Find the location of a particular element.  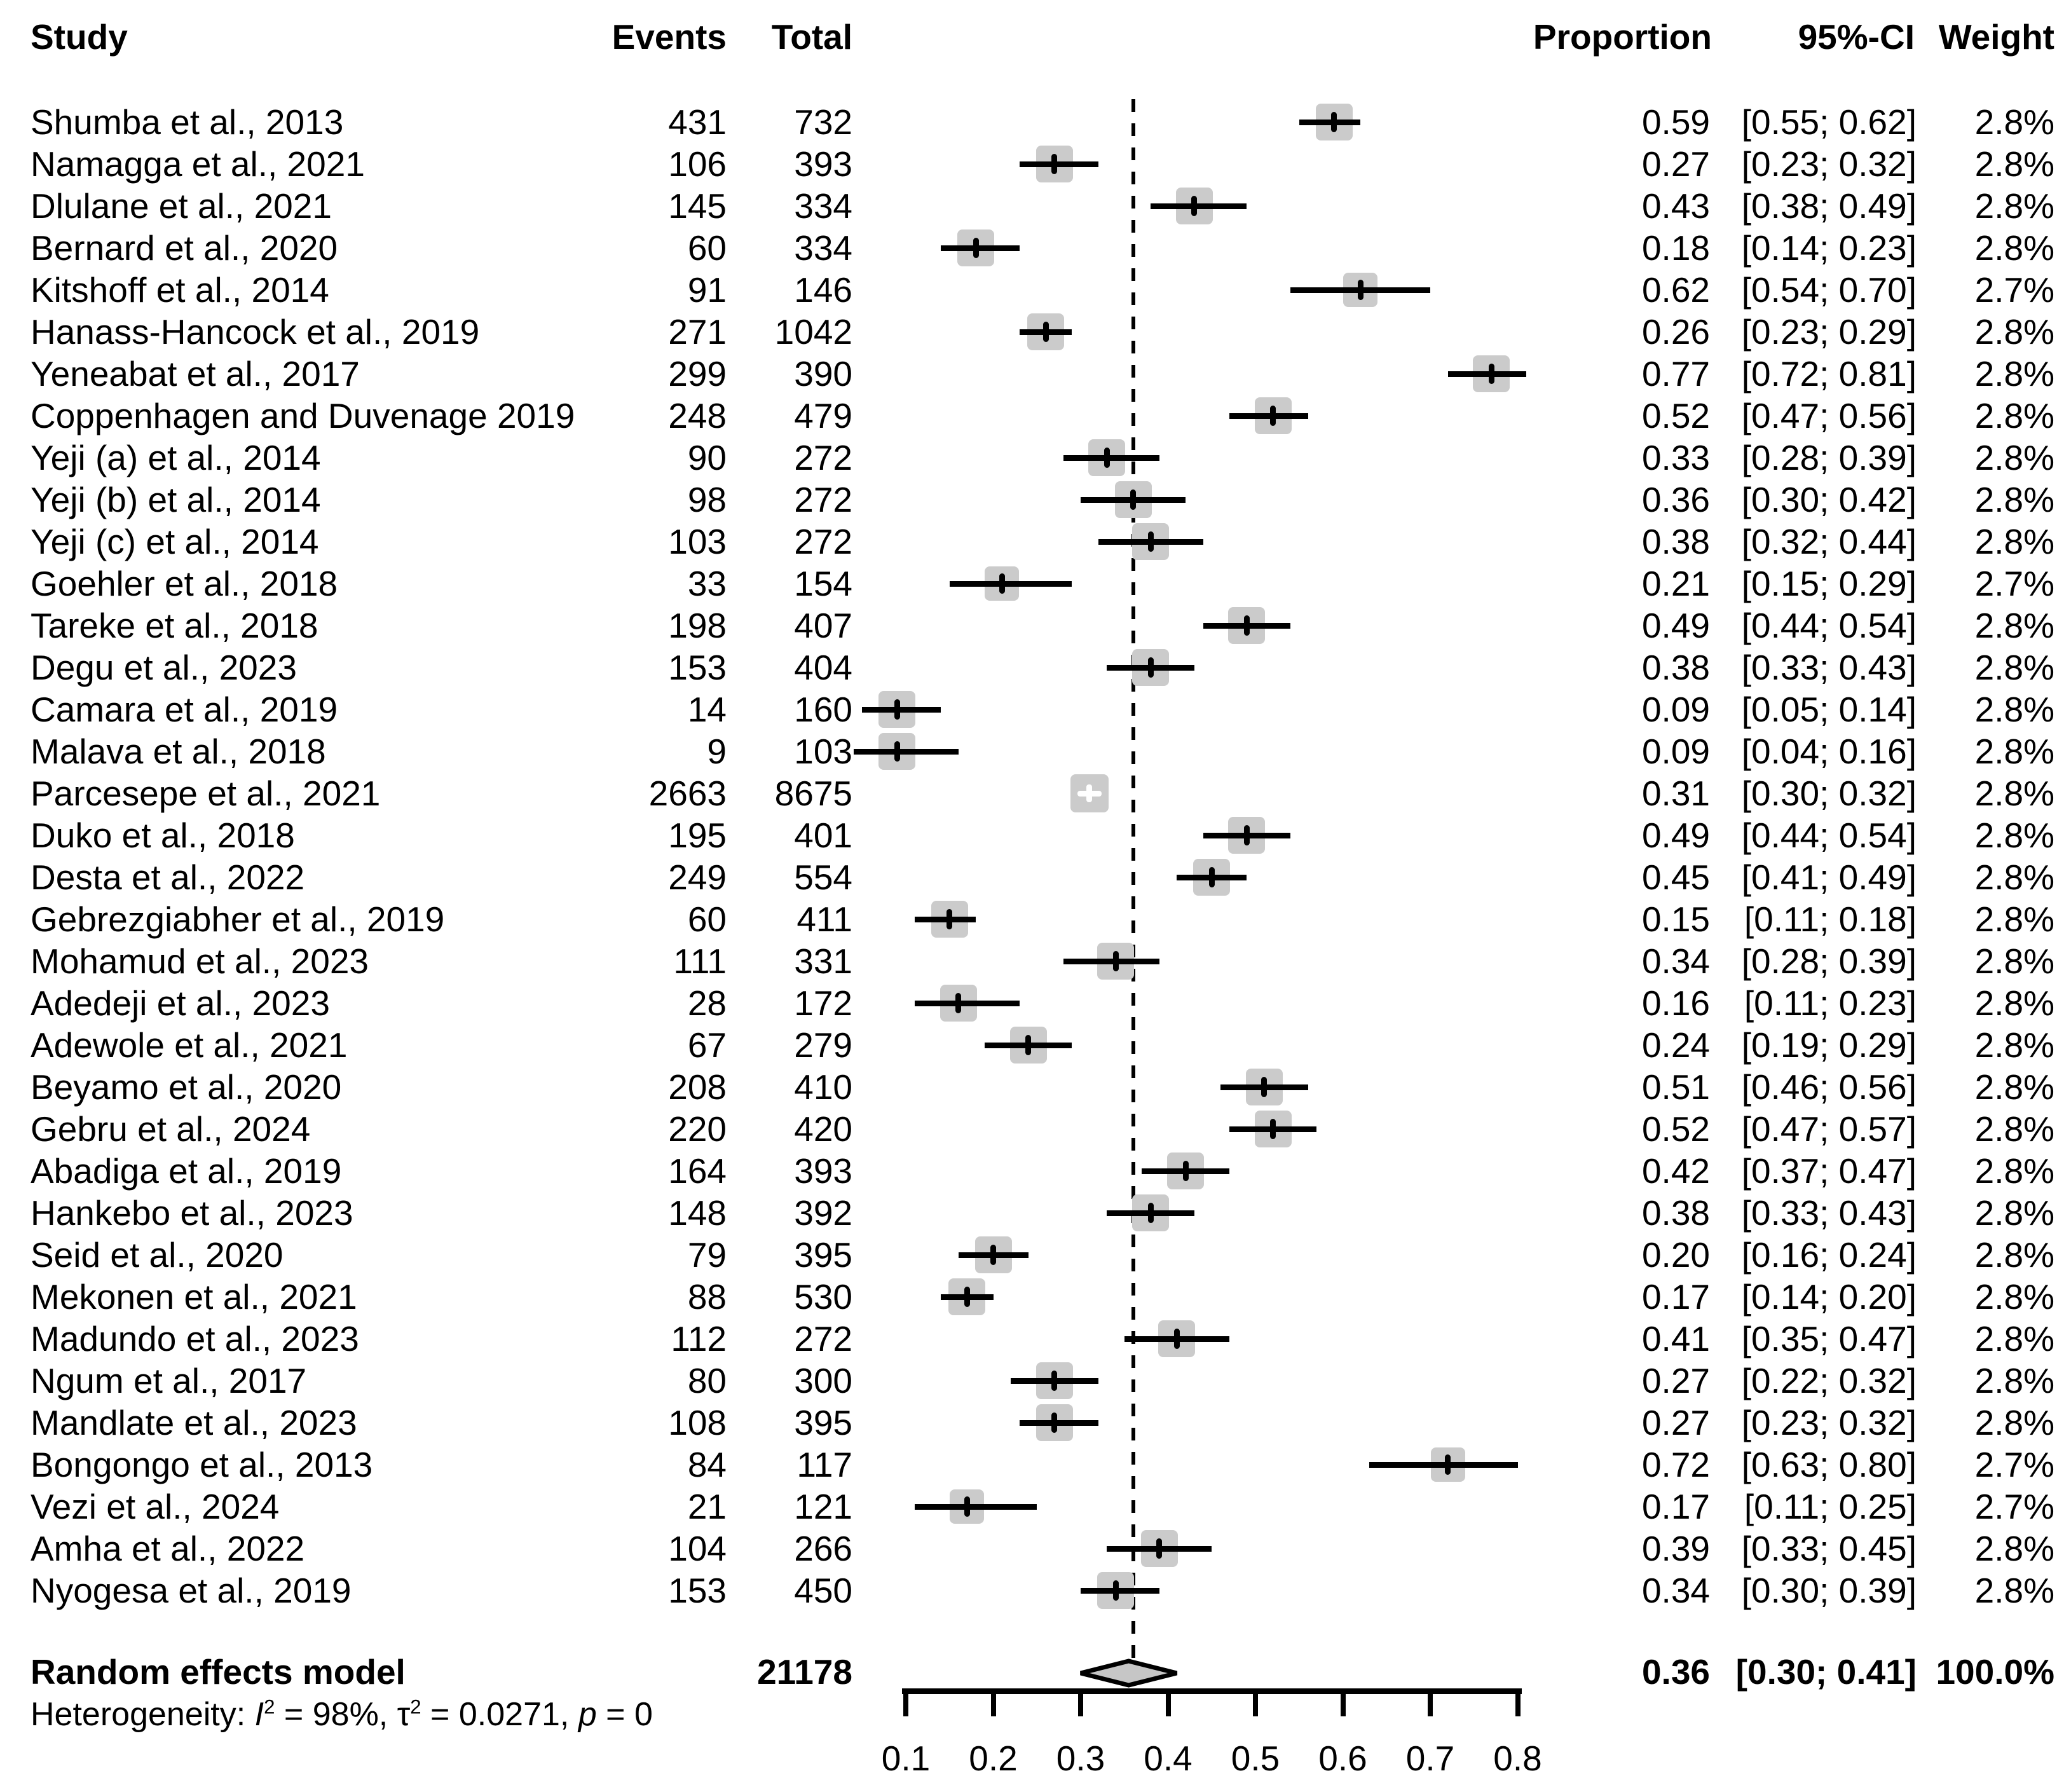

events-value: 104 is located at coordinates (697, 1549).